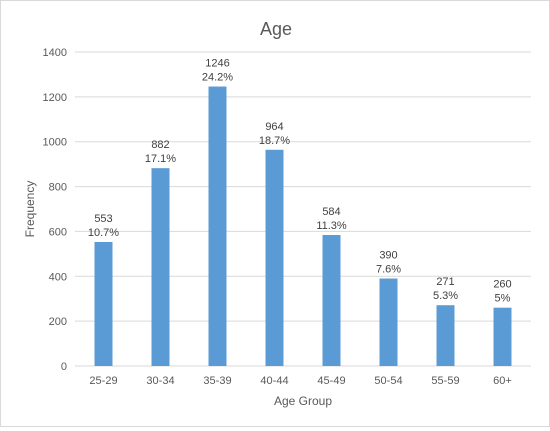  What do you see at coordinates (445, 296) in the screenshot?
I see `data-label-percent: 5.3%` at bounding box center [445, 296].